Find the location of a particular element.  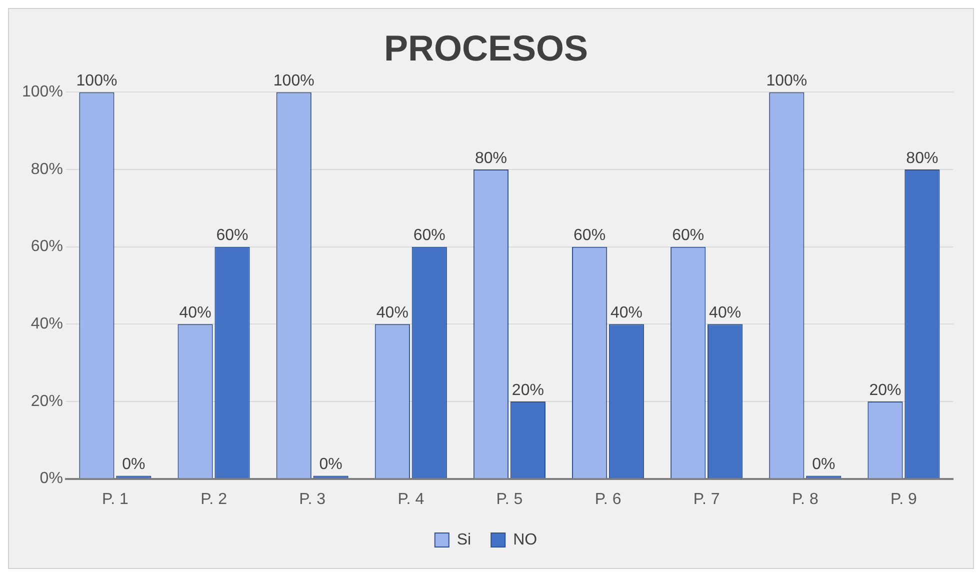

x-tick-label: P. 2 is located at coordinates (214, 499).